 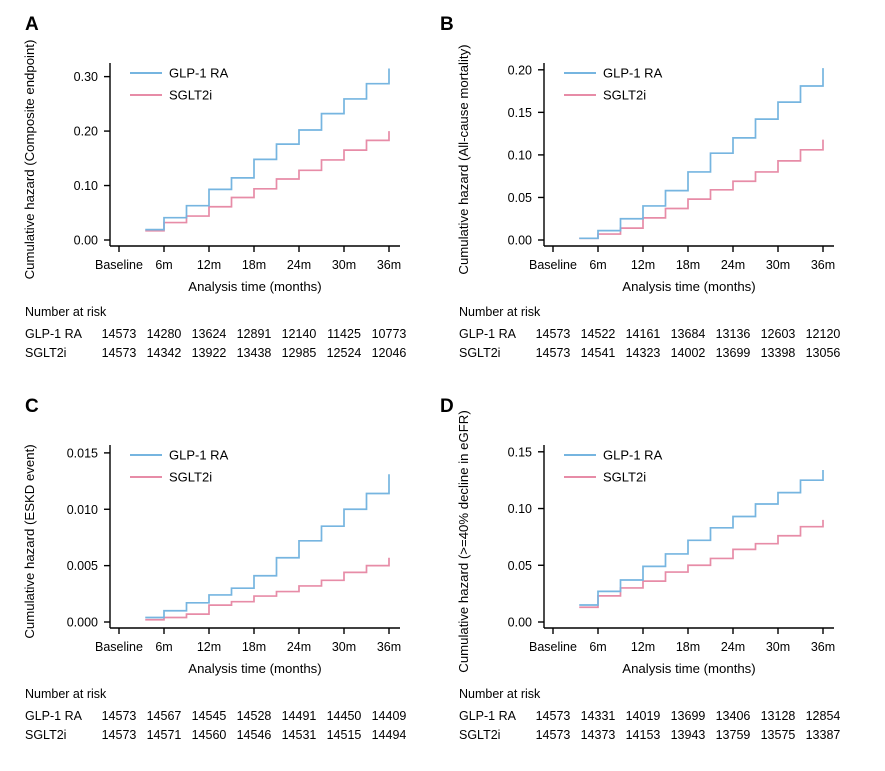 I want to click on at-risk-count: 13136, so click(x=733, y=334).